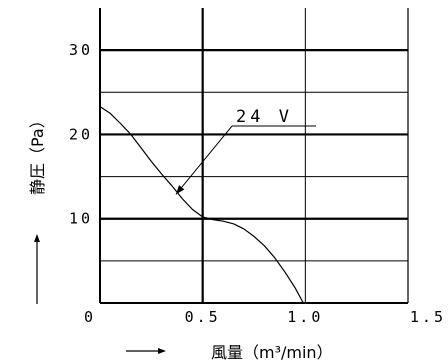  What do you see at coordinates (245, 151) in the screenshot?
I see `annotations: 24 V` at bounding box center [245, 151].